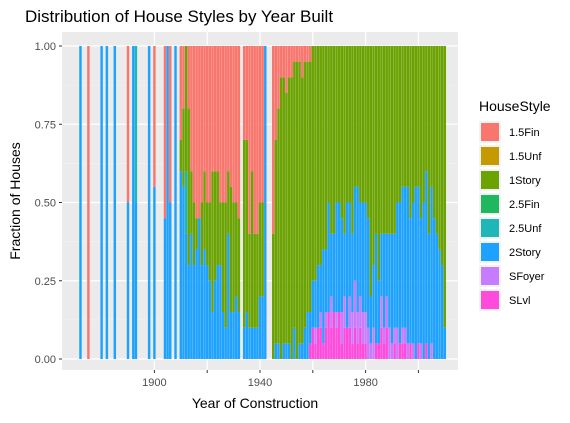 The width and height of the screenshot is (570, 423). What do you see at coordinates (336, 320) in the screenshot?
I see `bar-segment-SFoyer-1969` at bounding box center [336, 320].